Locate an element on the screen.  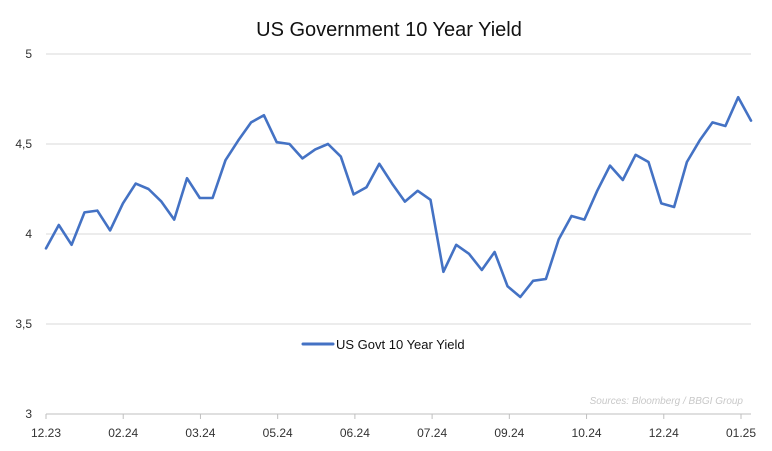
source-note: Sources: Bloomberg / BBGI Group is located at coordinates (667, 401).